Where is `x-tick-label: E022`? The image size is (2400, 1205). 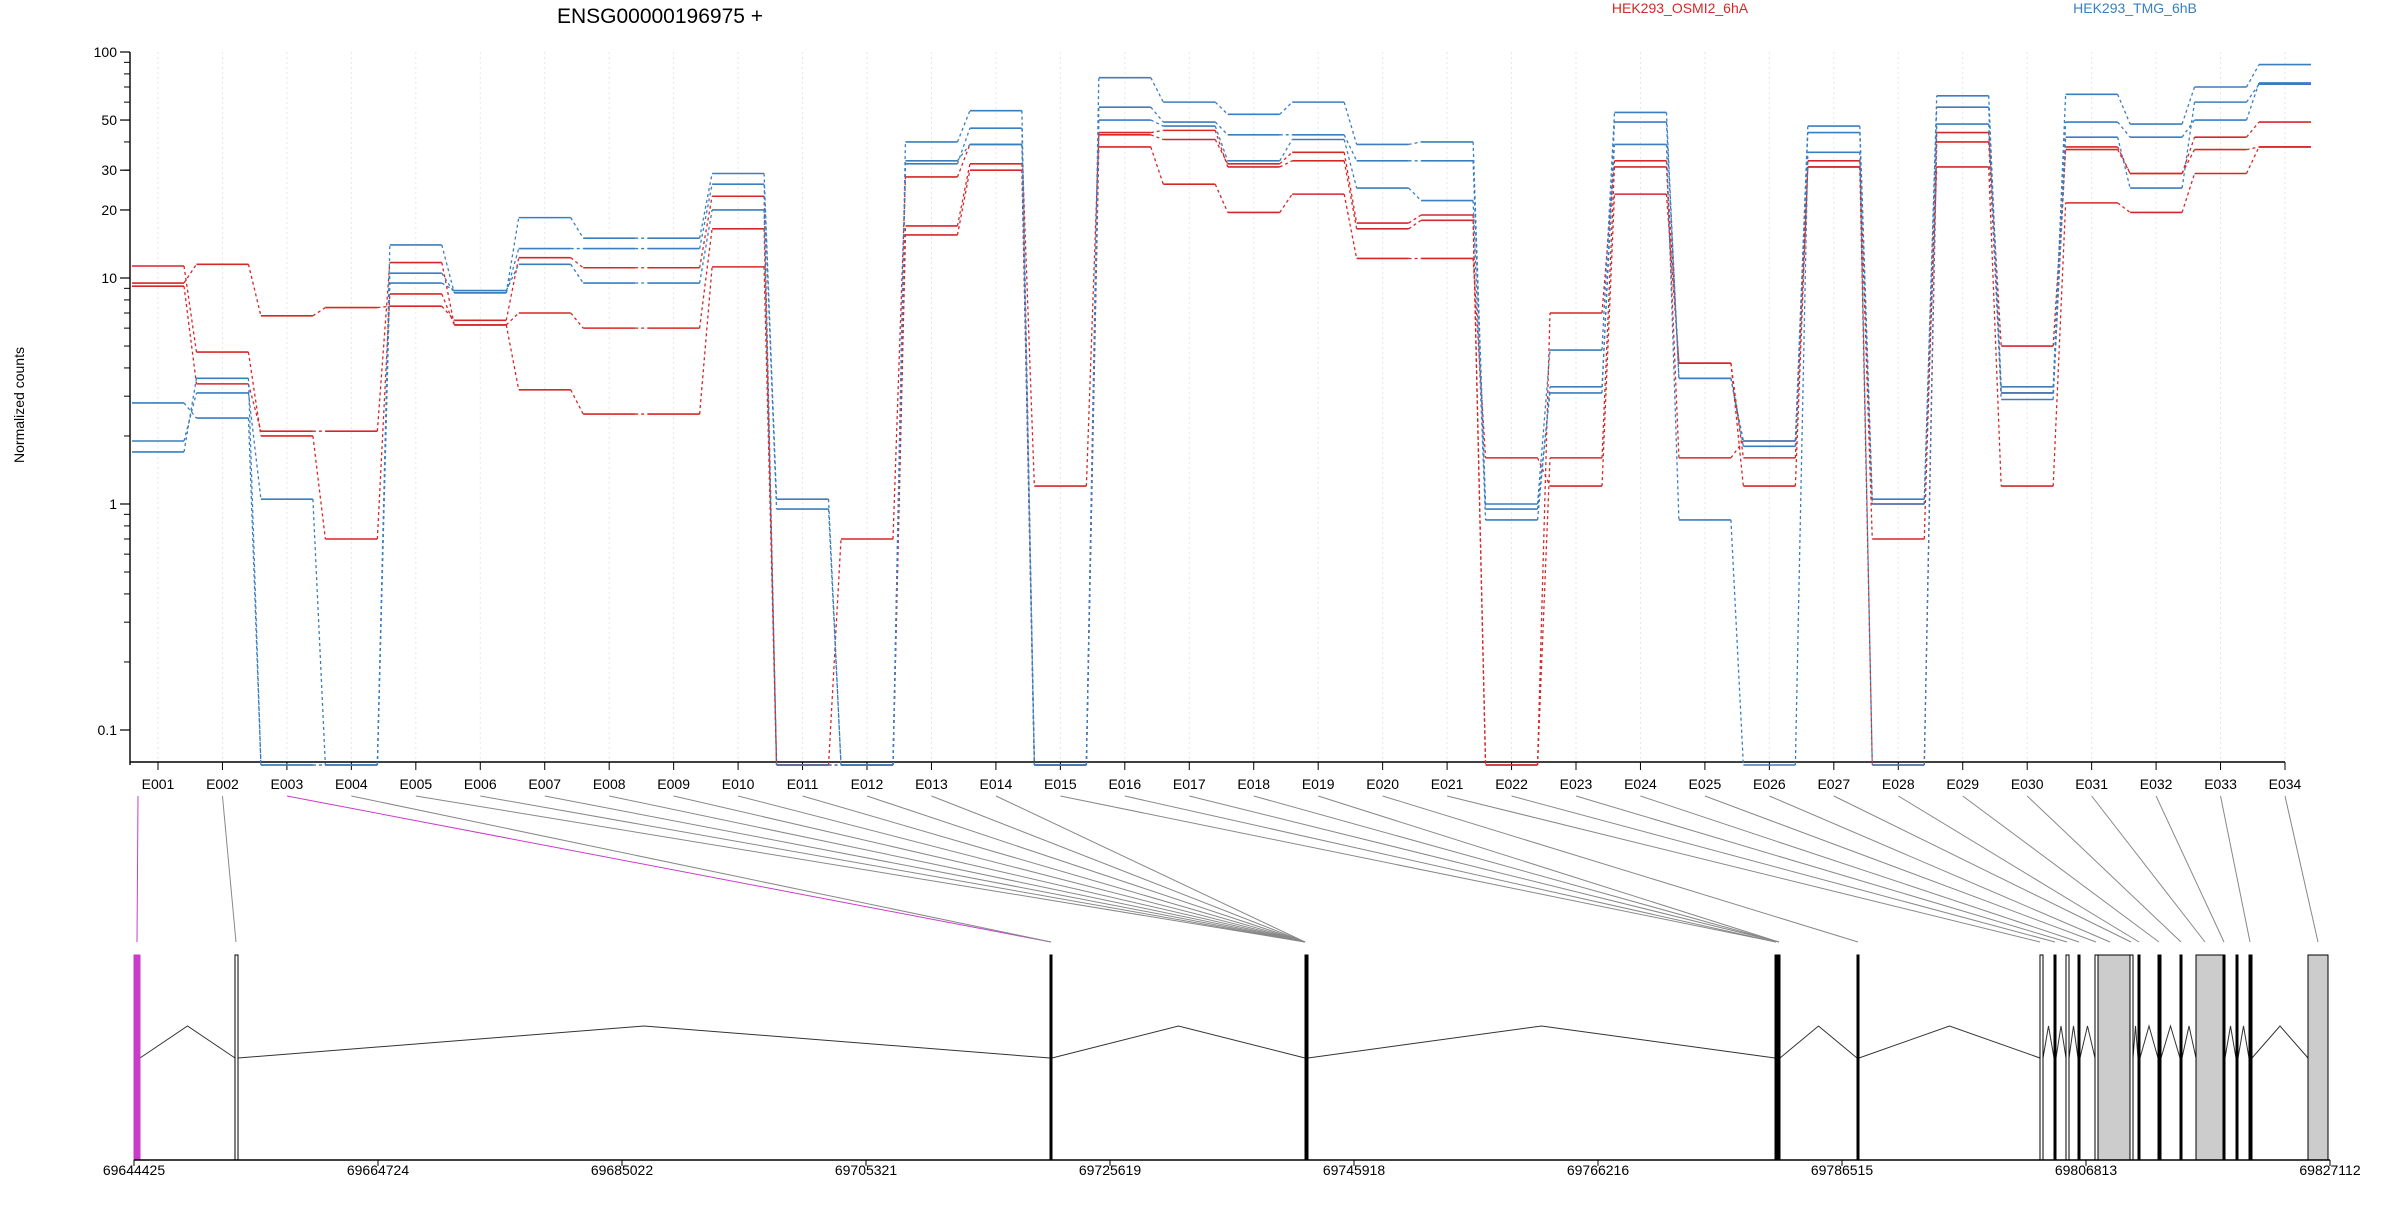 x-tick-label: E022 is located at coordinates (1511, 784).